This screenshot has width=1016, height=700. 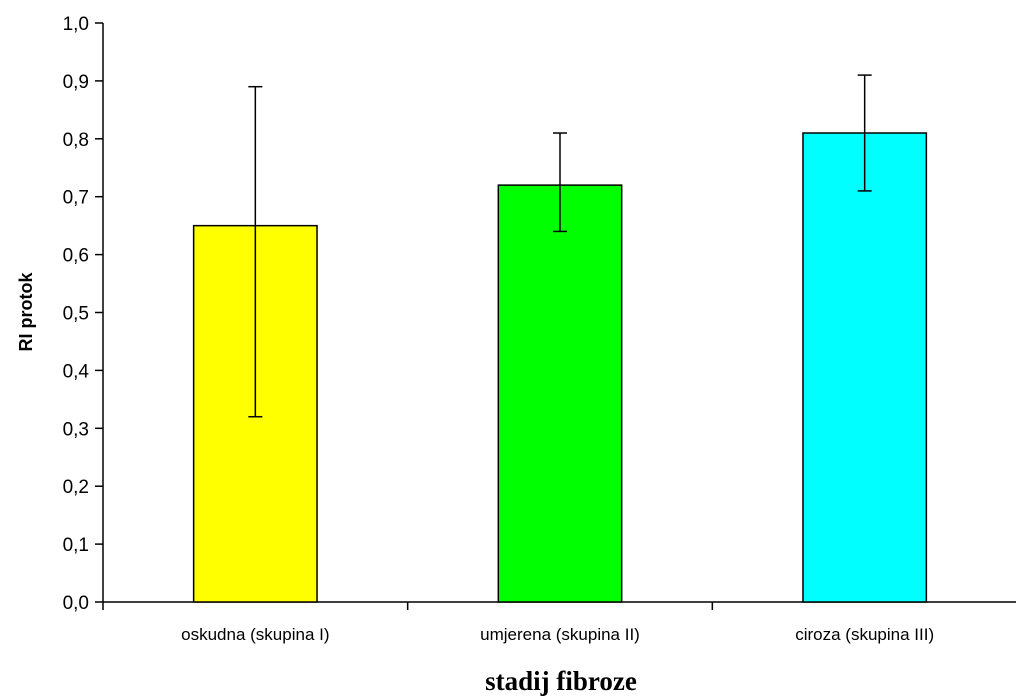 What do you see at coordinates (76, 371) in the screenshot?
I see `y-tick-label: 0,4` at bounding box center [76, 371].